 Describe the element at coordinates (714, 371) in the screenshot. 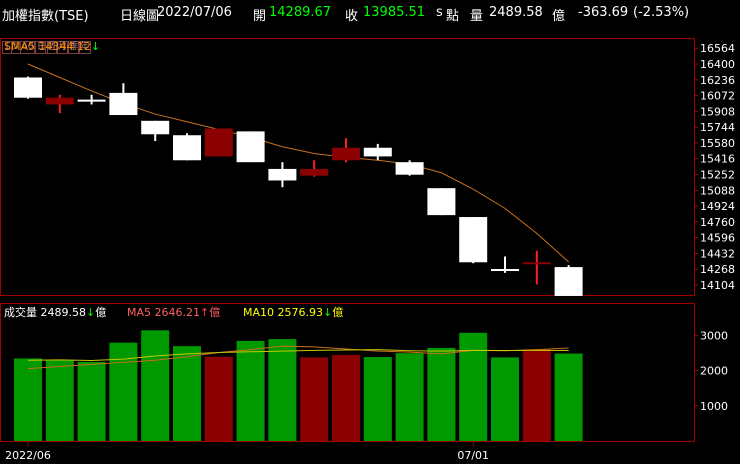

I see `volume-tick-label: 2000` at that location.